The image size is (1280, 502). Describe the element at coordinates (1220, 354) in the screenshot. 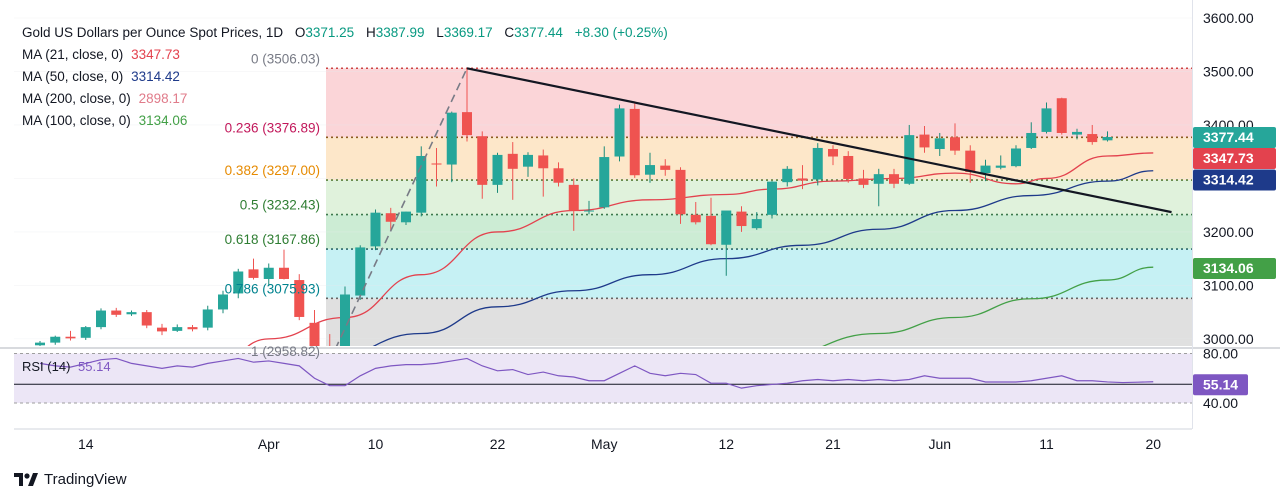

I see `rsi-tick: 80.00` at that location.